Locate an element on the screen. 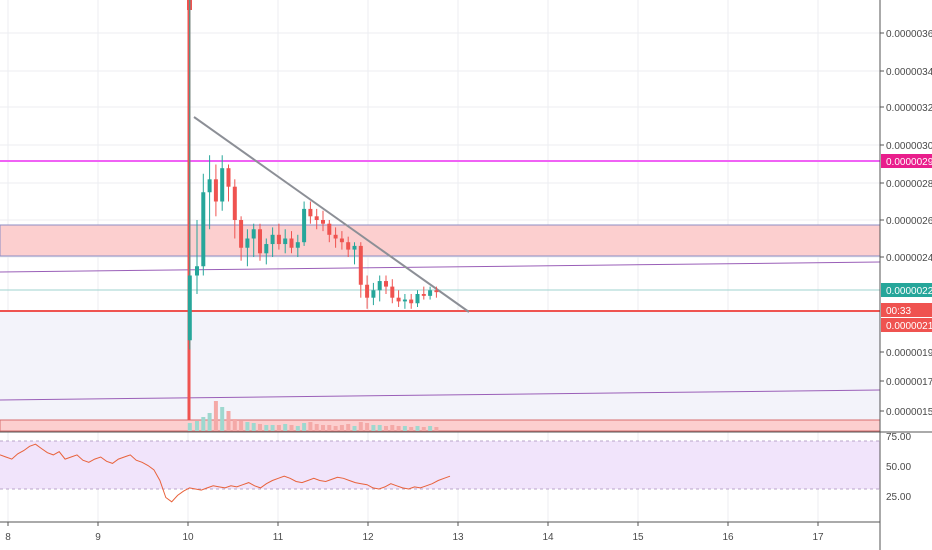 Image resolution: width=932 pixels, height=550 pixels. price-marker-label: 0.00000212 is located at coordinates (909, 326).